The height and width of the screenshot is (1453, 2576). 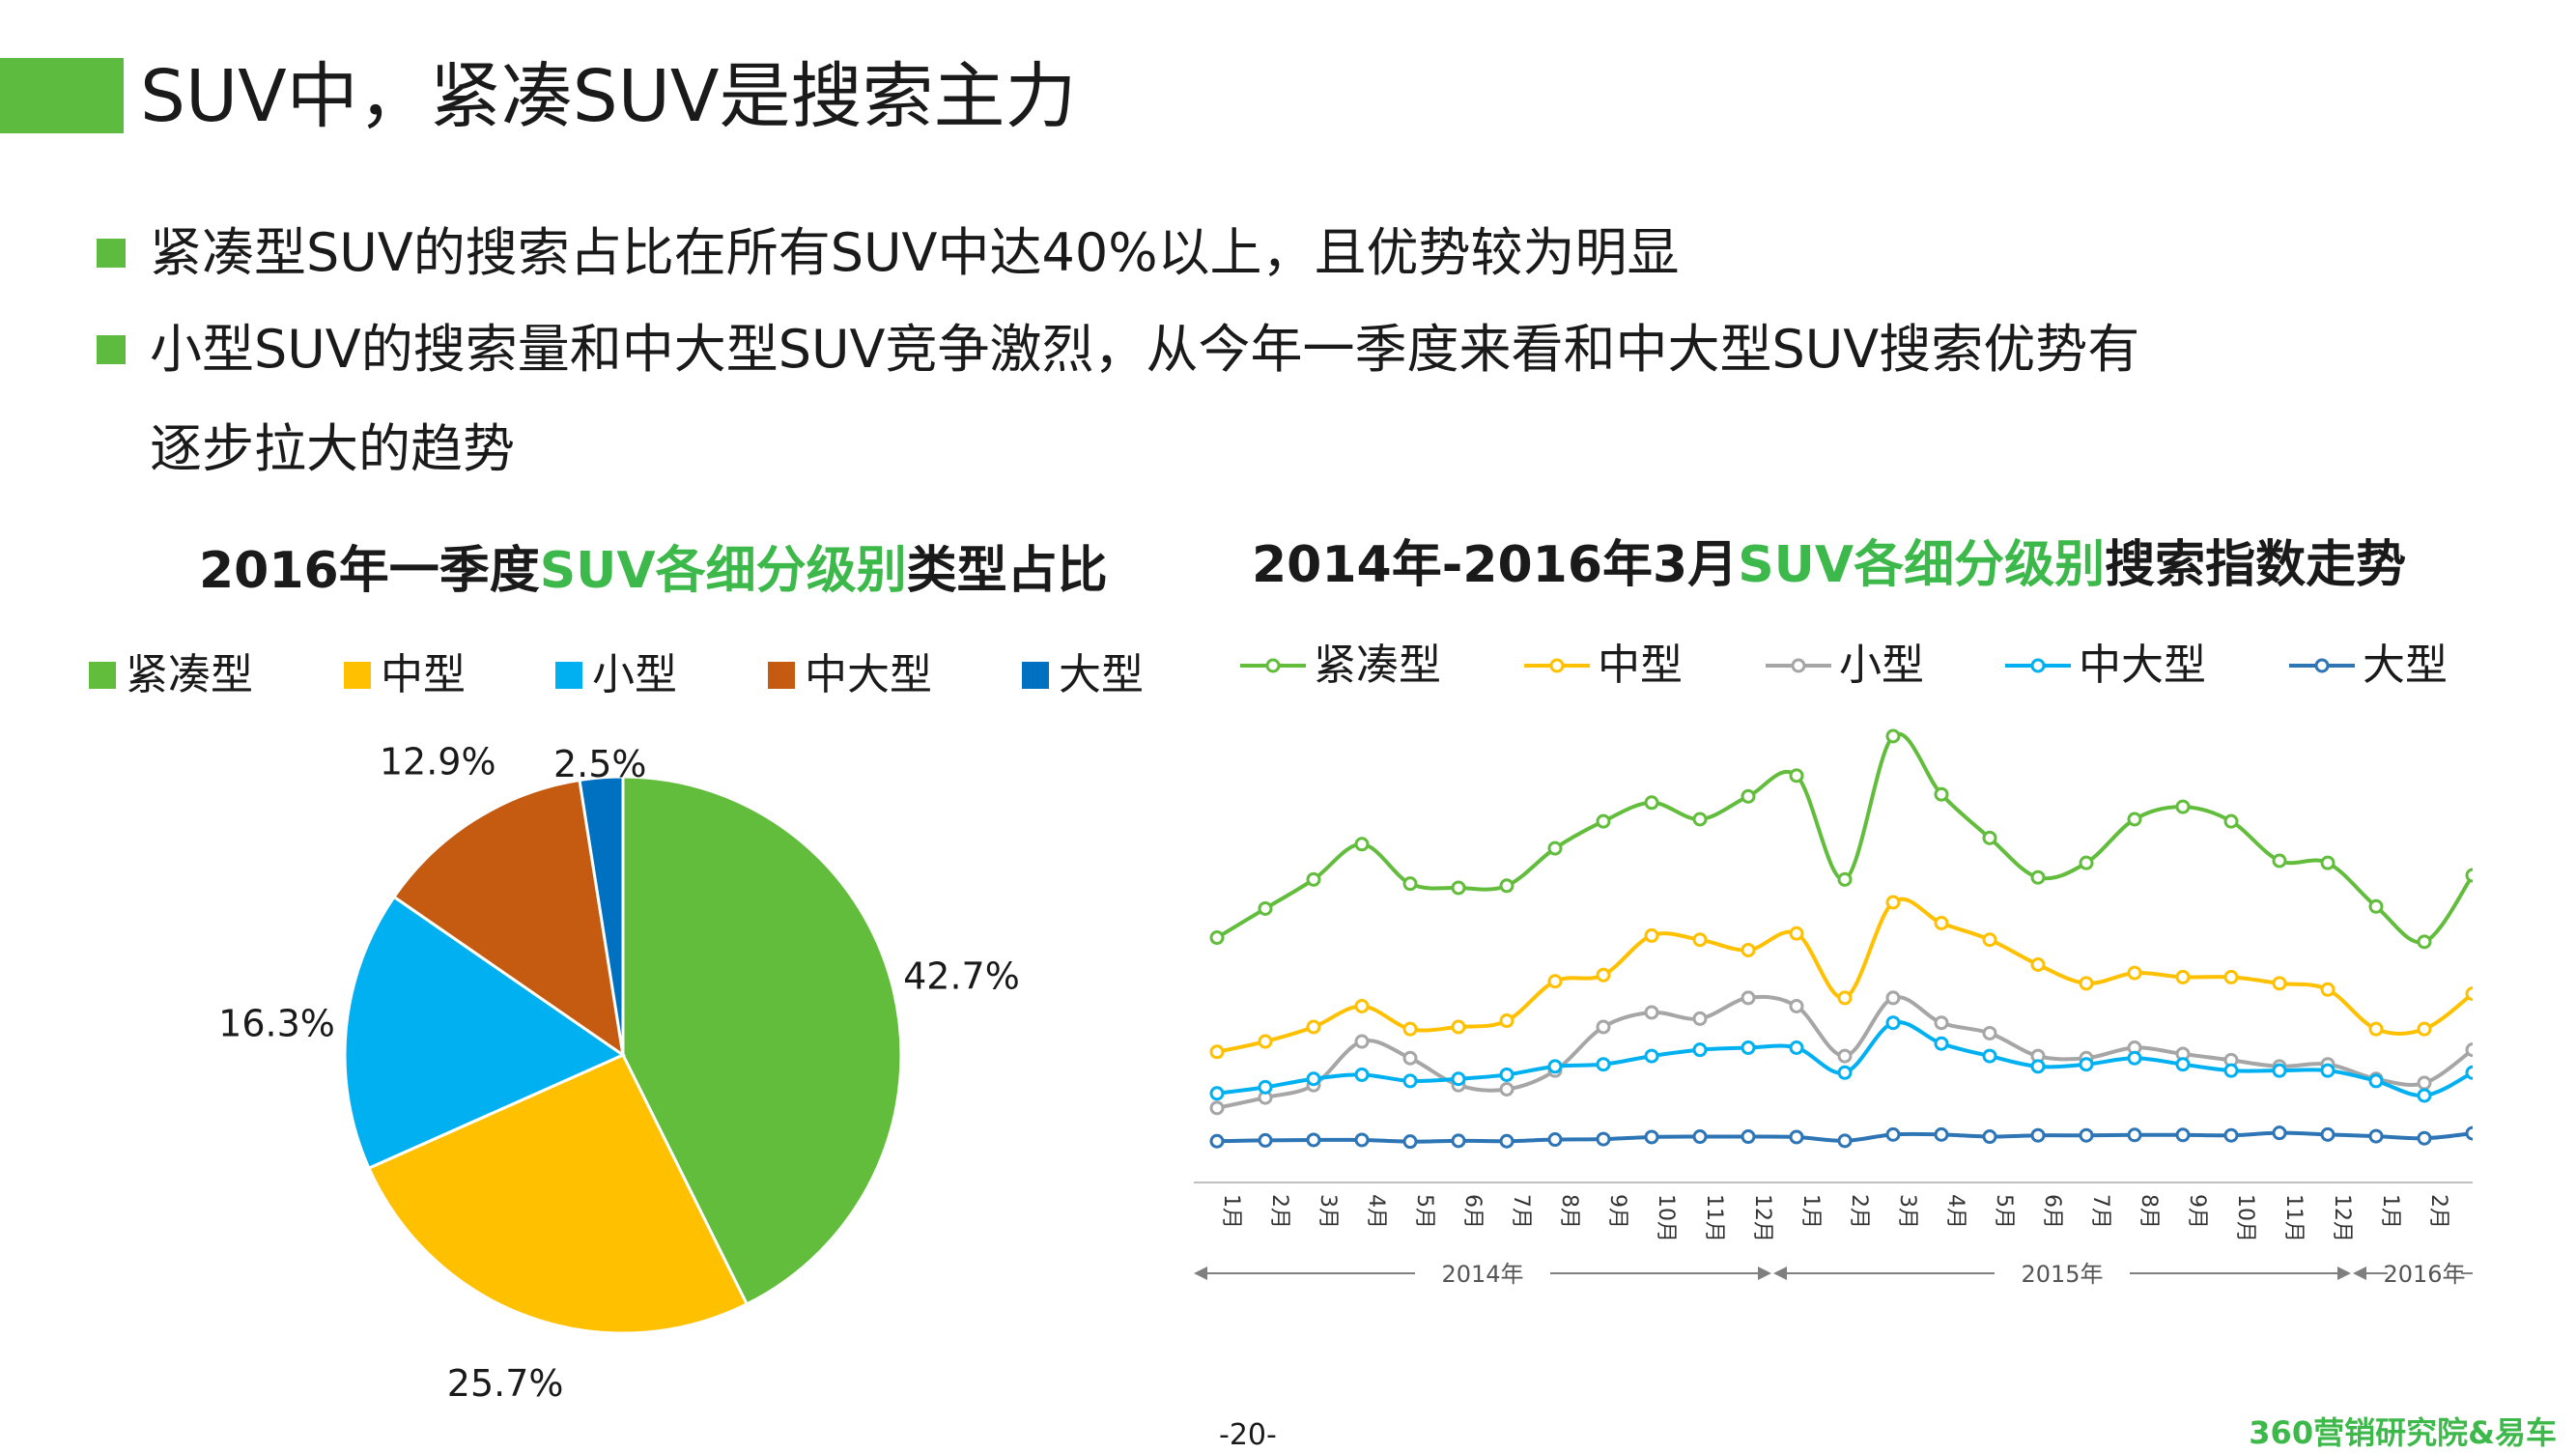 What do you see at coordinates (423, 675) in the screenshot?
I see `legend-label: 中型` at bounding box center [423, 675].